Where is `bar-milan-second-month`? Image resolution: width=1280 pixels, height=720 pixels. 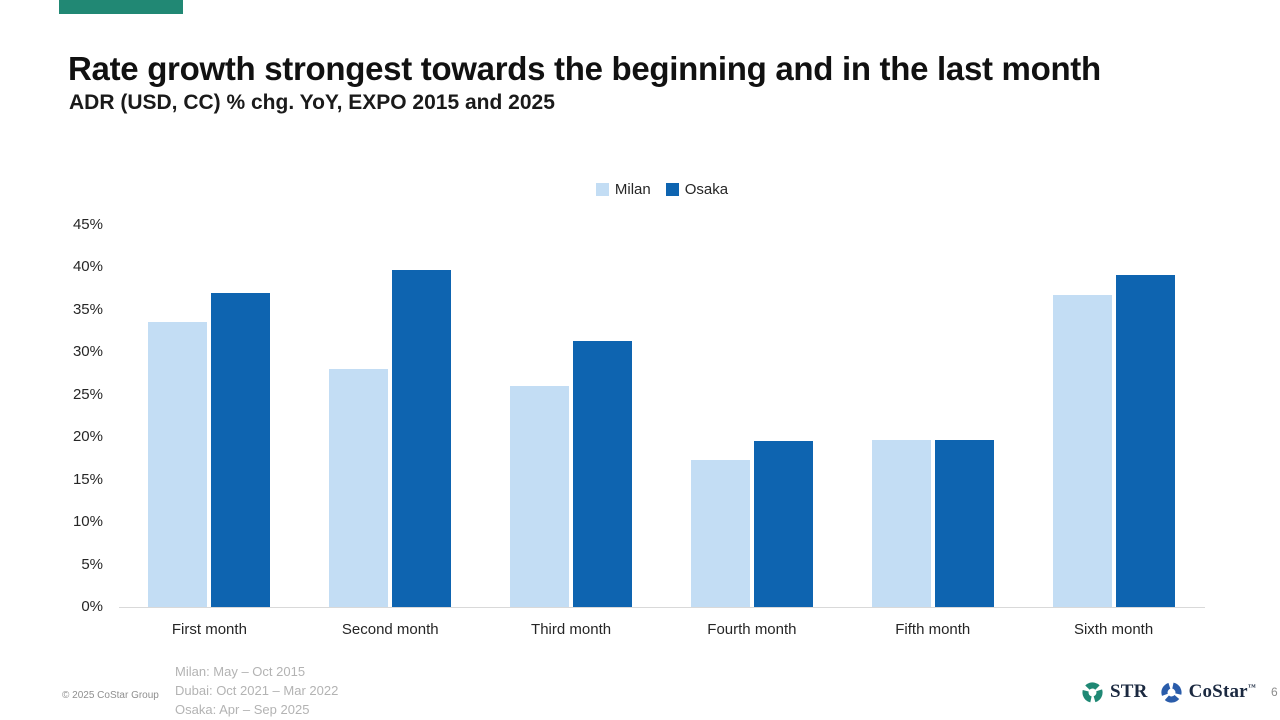 bar-milan-second-month is located at coordinates (359, 488).